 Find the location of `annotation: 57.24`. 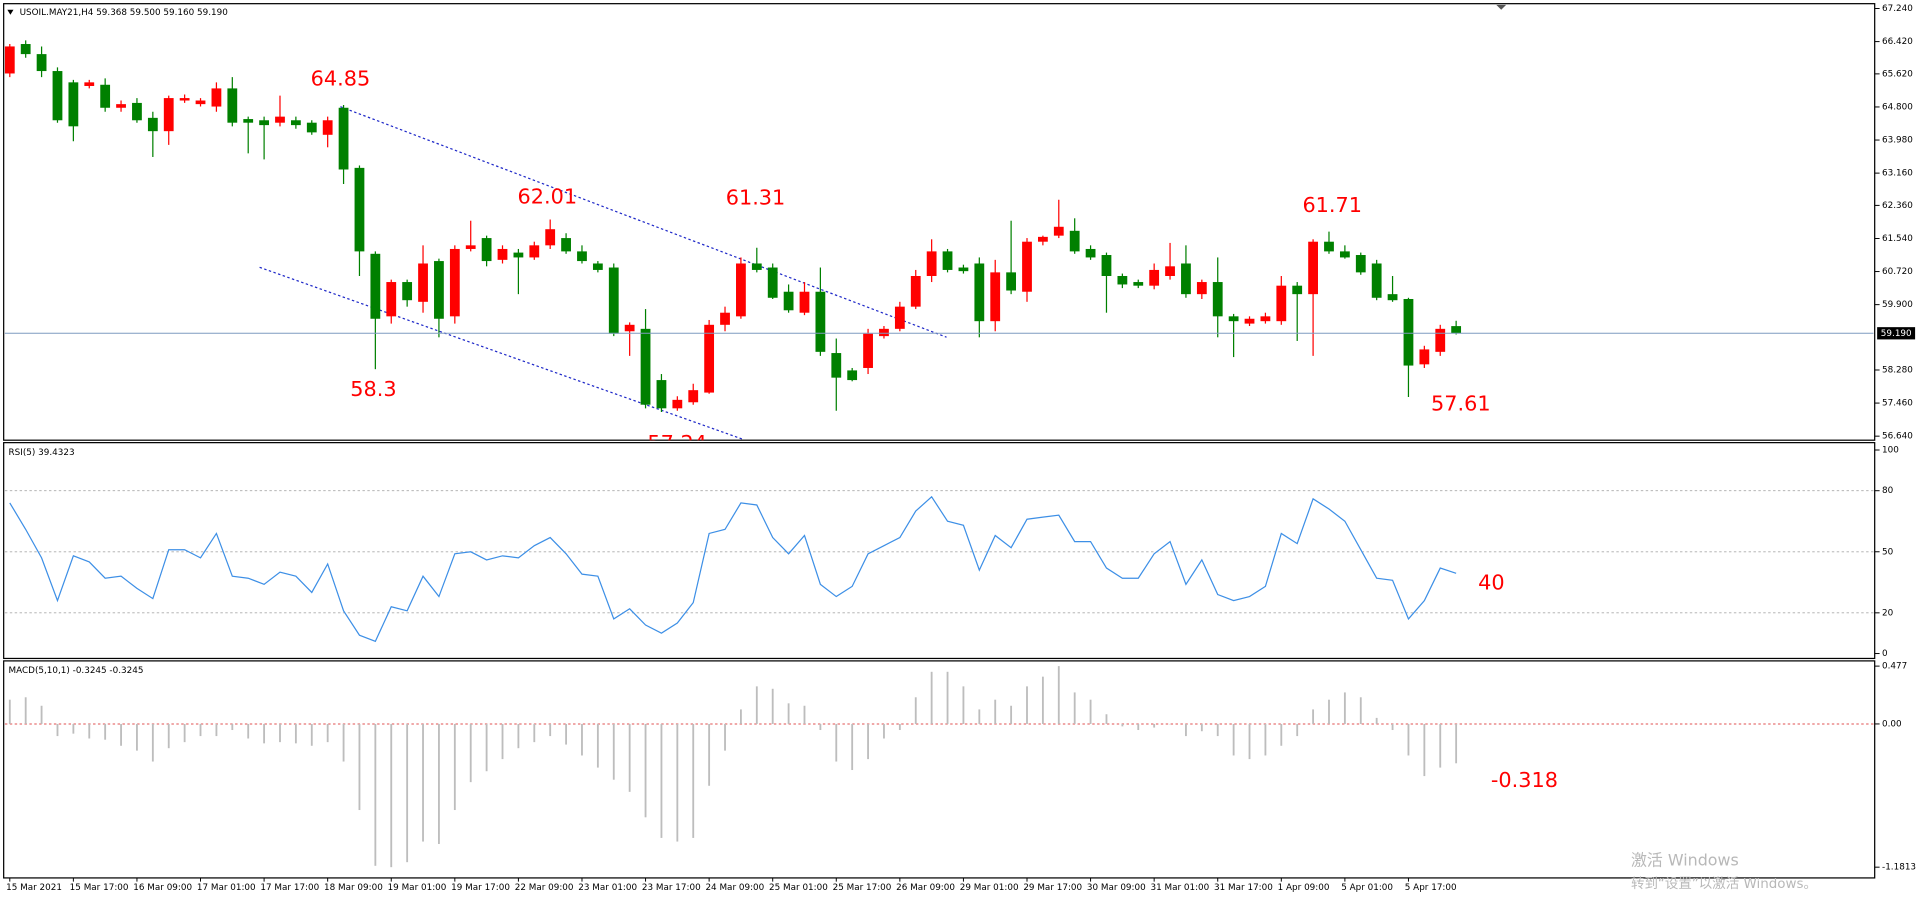

annotation: 57.24 is located at coordinates (677, 443).